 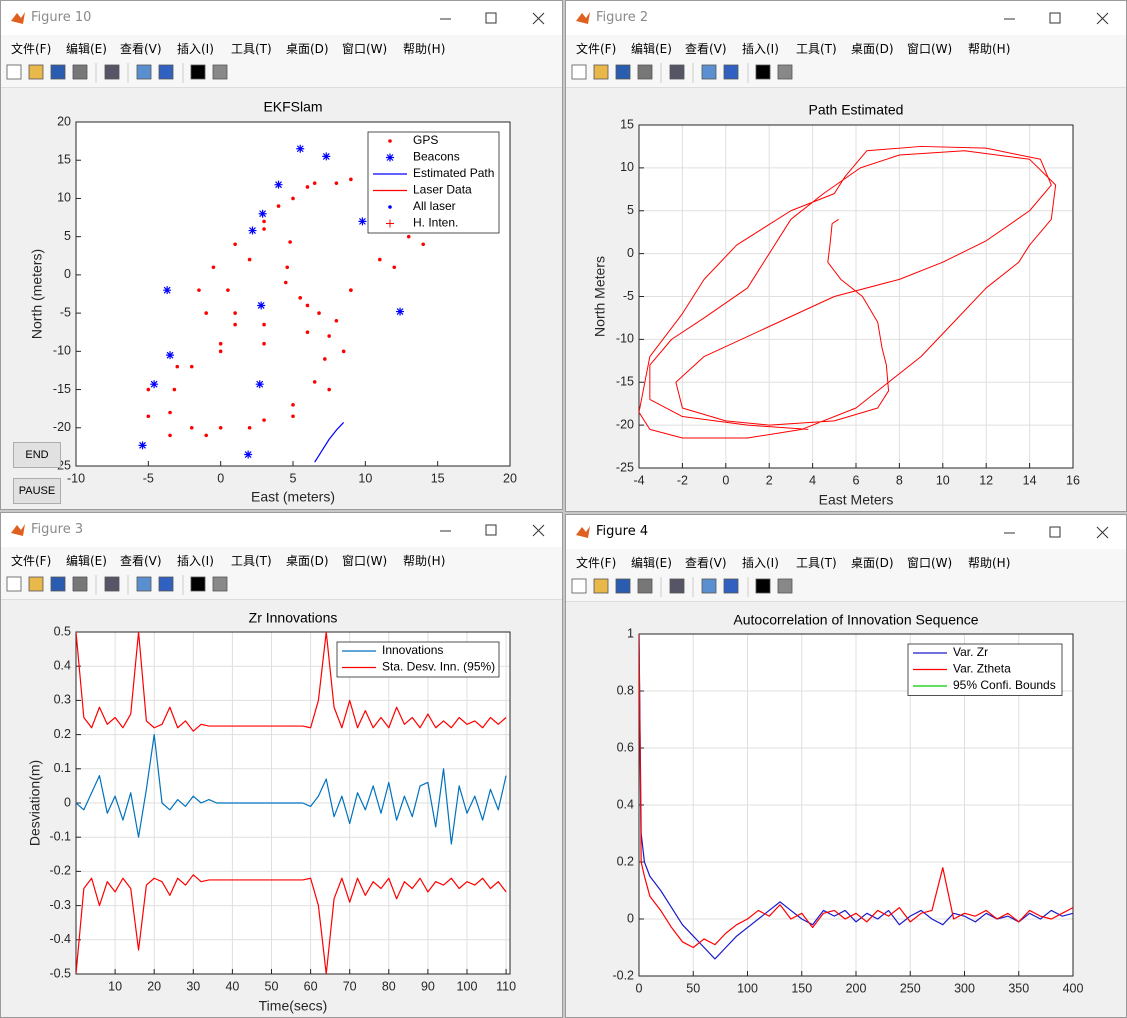 What do you see at coordinates (435, 223) in the screenshot?
I see `legend-label: H. Inten.` at bounding box center [435, 223].